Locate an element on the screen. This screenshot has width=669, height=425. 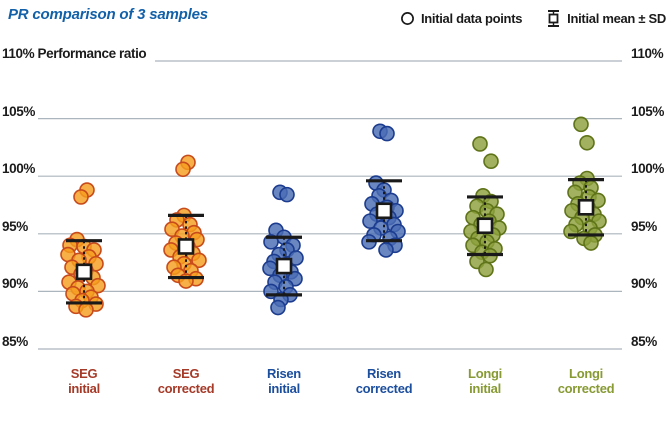
x-axis-group-label: Longi corrected is located at coordinates (586, 381).